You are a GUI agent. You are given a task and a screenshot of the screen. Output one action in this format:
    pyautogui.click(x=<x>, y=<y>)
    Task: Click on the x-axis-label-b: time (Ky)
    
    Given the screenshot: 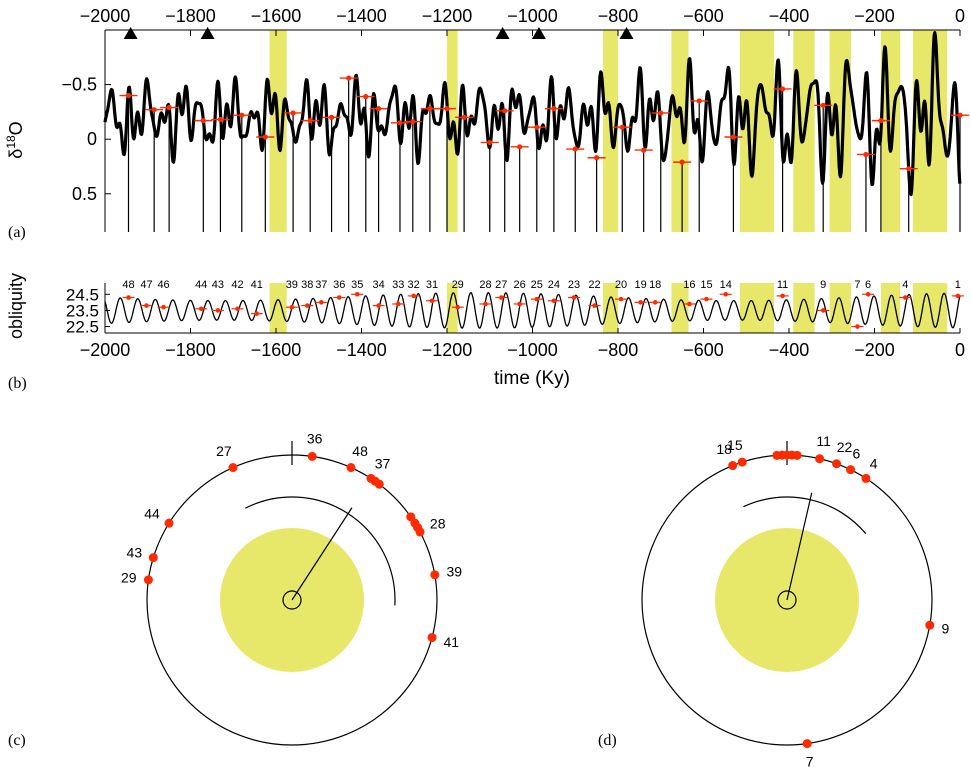 What is the action you would take?
    pyautogui.click(x=532, y=378)
    